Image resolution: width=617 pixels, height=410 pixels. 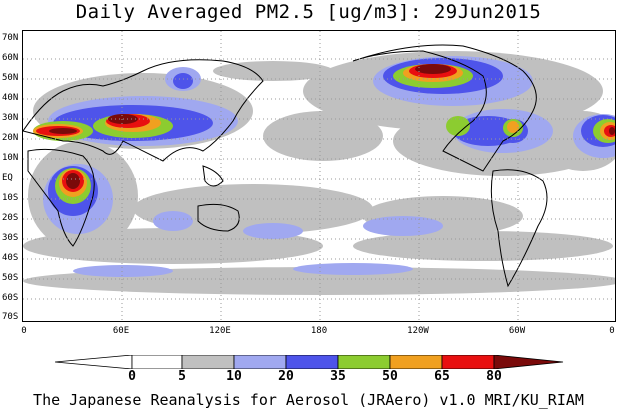 What do you see at coordinates (10, 218) in the screenshot?
I see `lat-label: 20S` at bounding box center [10, 218].